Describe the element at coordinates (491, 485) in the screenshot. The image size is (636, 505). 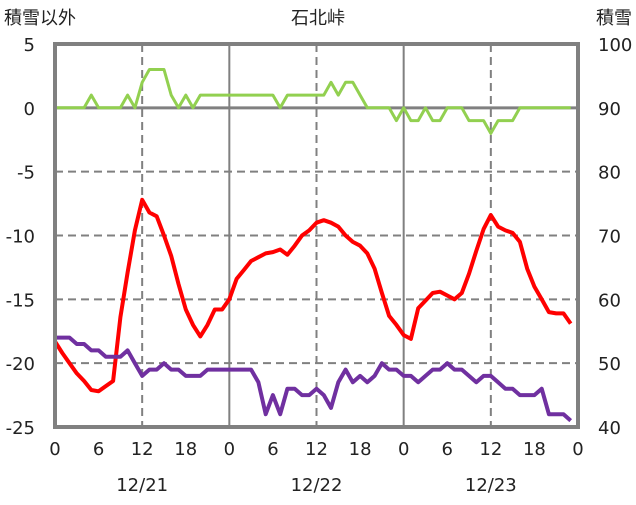
I see `date-label: 12/23` at that location.